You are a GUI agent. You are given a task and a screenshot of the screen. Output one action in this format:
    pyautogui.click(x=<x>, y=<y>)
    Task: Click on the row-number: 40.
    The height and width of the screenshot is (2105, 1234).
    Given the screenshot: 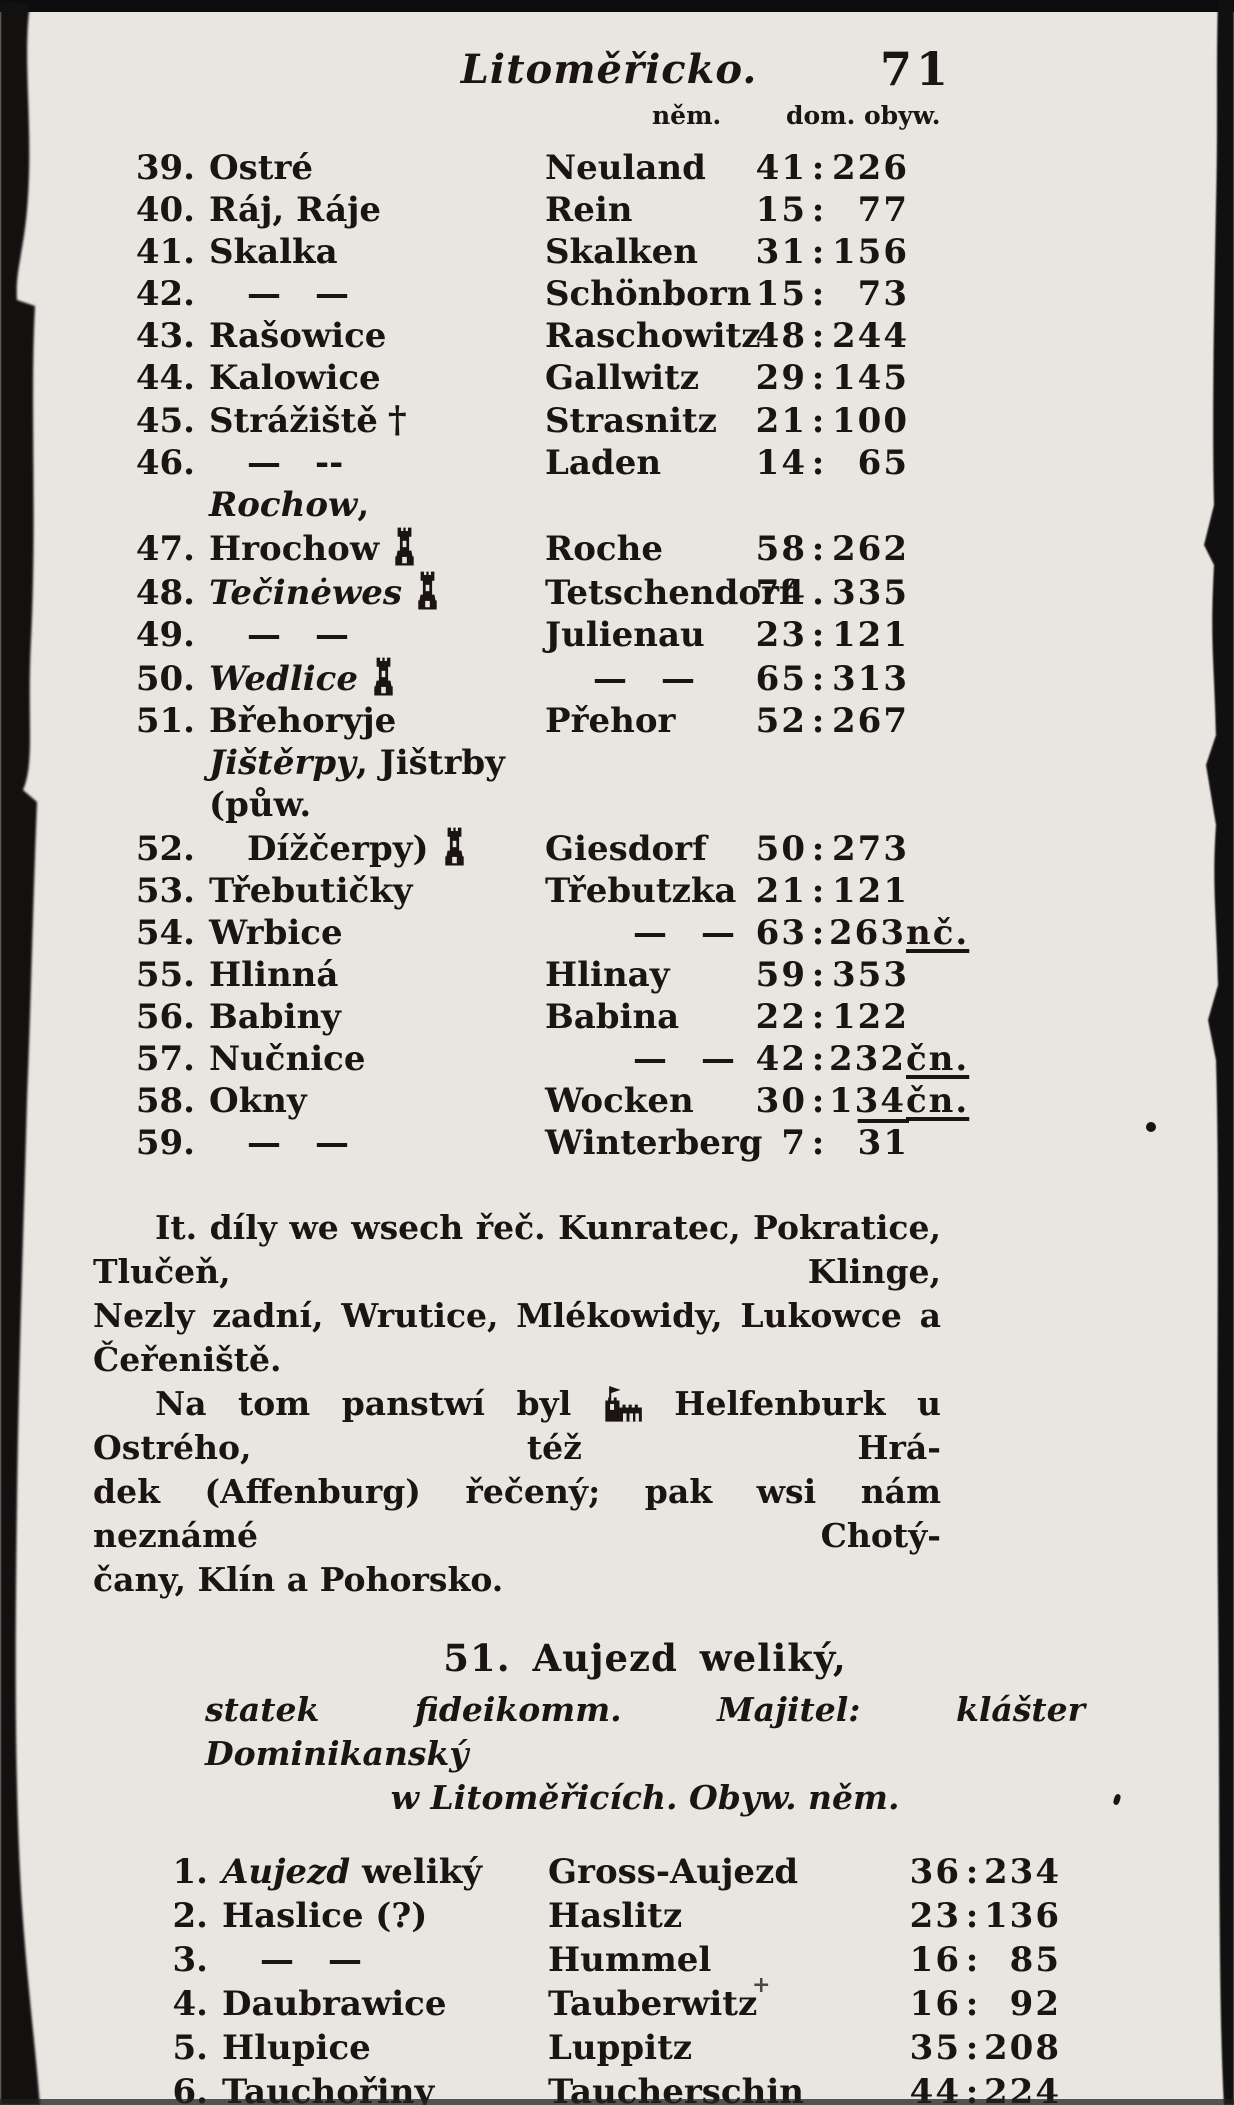 What is the action you would take?
    pyautogui.click(x=165, y=210)
    